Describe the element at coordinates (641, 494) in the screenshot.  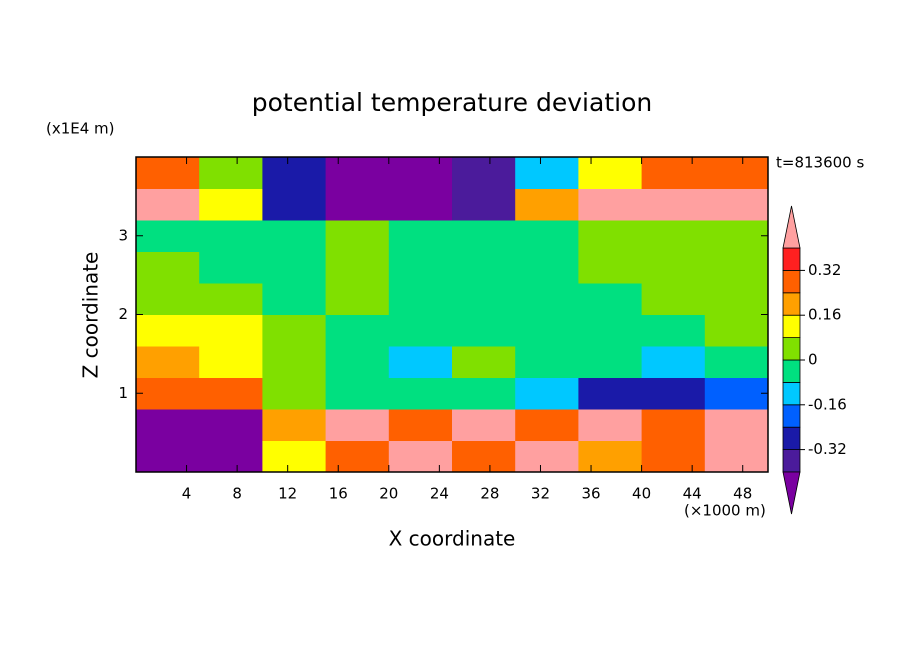
I see `x-tick-label: 40` at that location.